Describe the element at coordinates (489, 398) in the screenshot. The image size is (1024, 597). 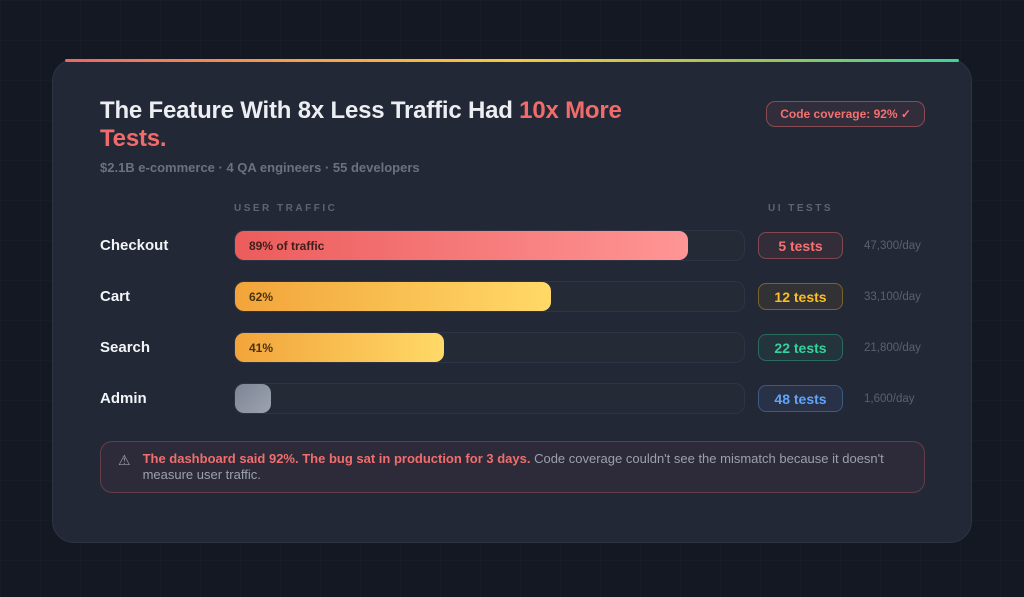
I see `bar-track` at that location.